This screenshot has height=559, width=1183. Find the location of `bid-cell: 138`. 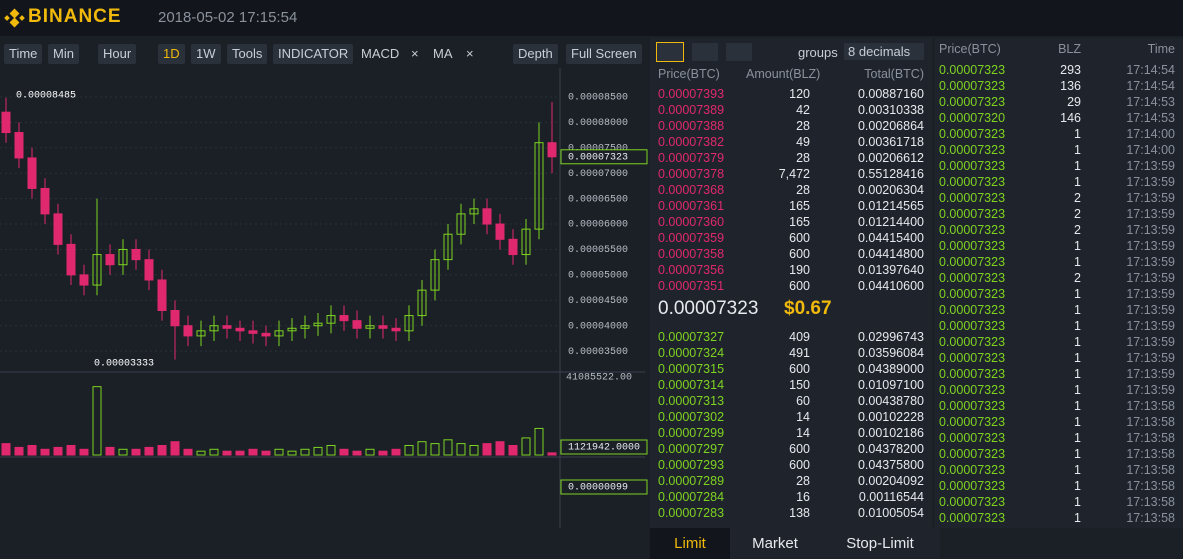

bid-cell: 138 is located at coordinates (799, 513).